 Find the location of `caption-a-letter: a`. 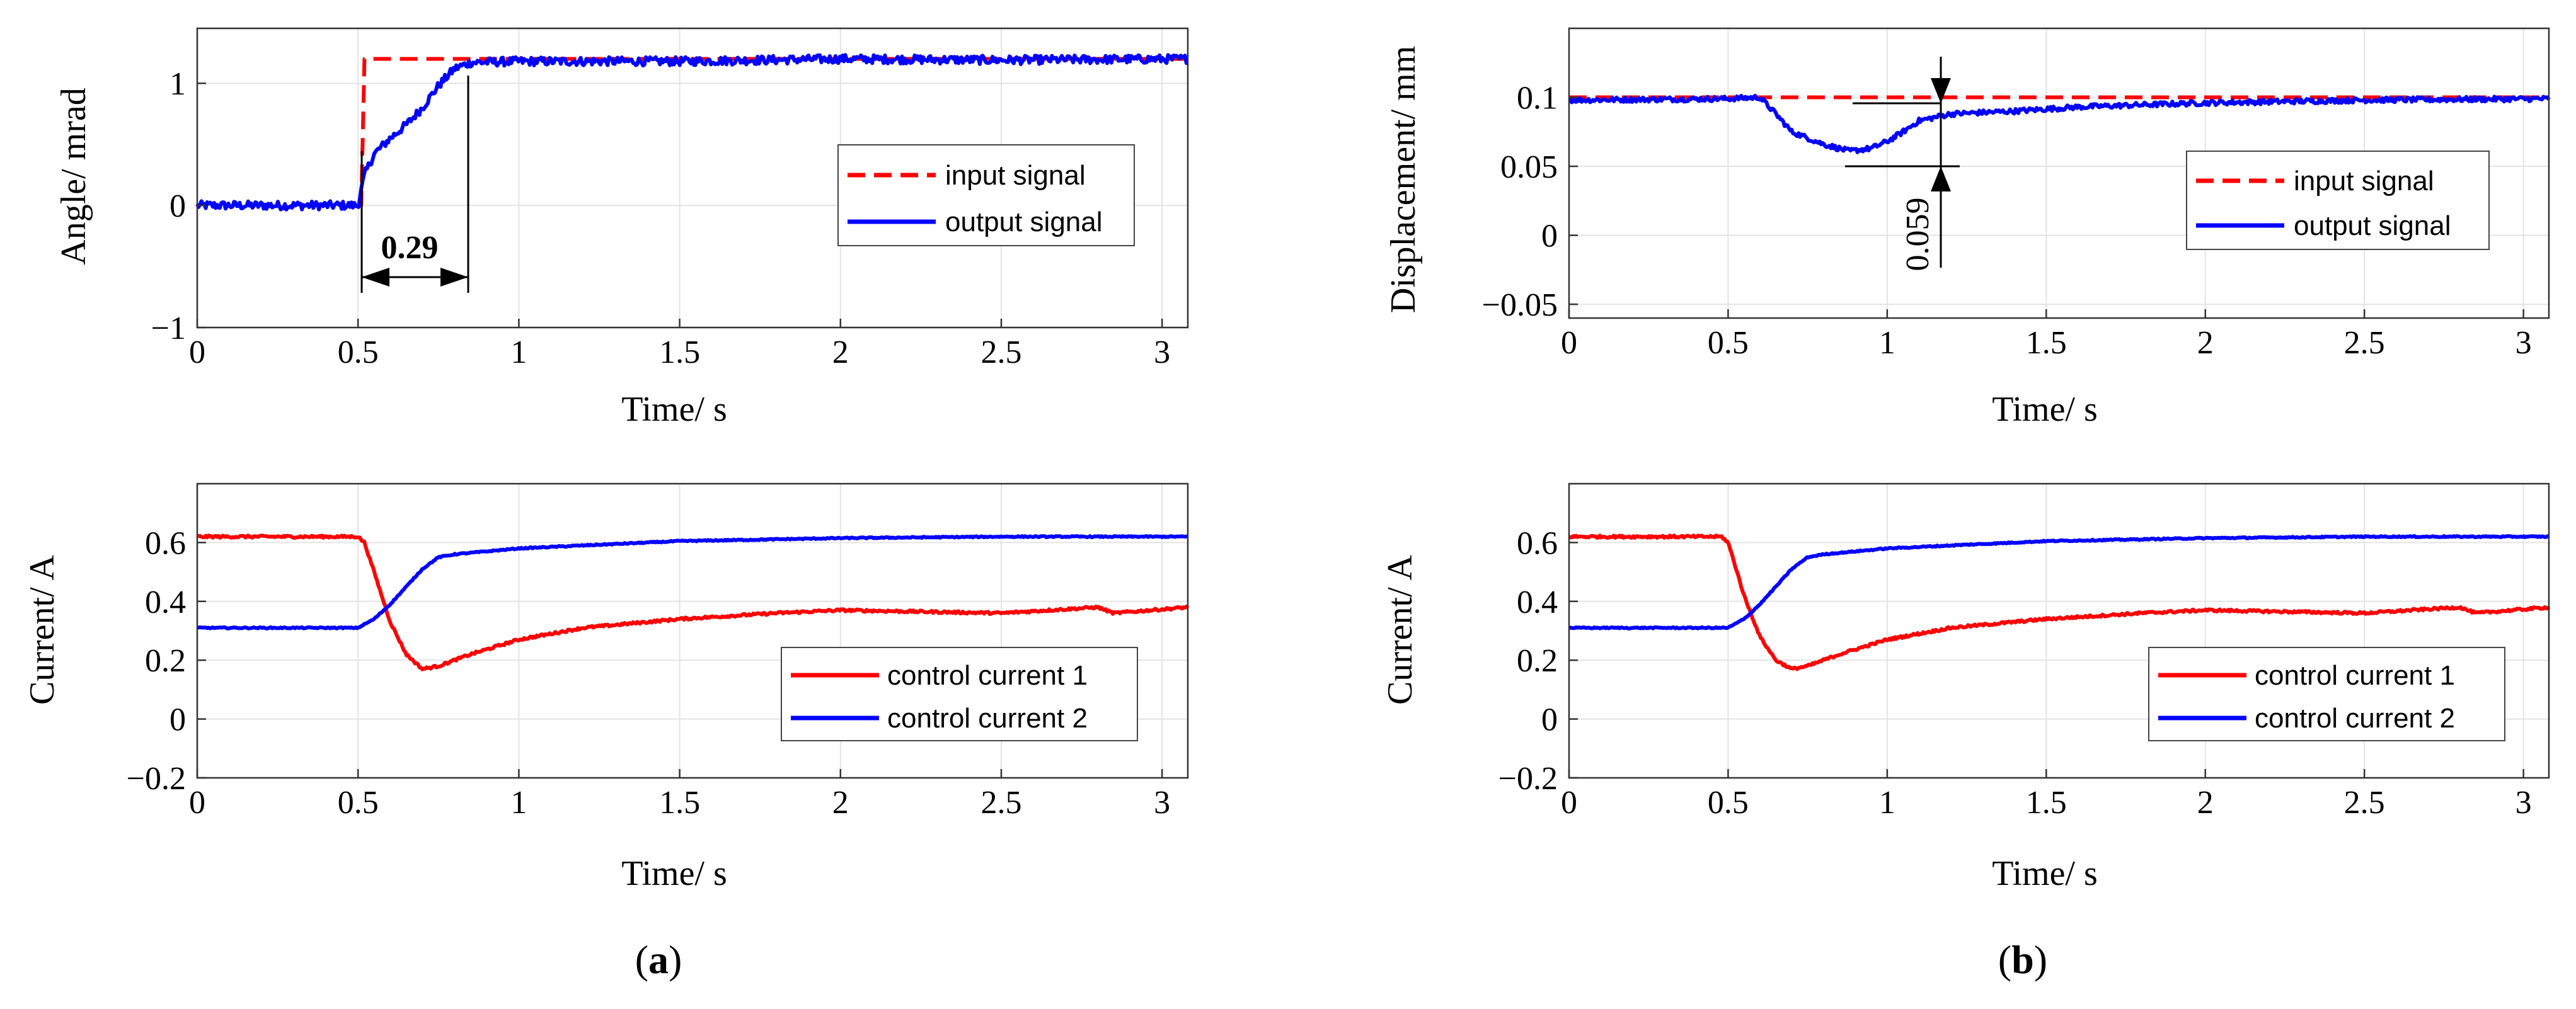

caption-a-letter: a is located at coordinates (658, 959).